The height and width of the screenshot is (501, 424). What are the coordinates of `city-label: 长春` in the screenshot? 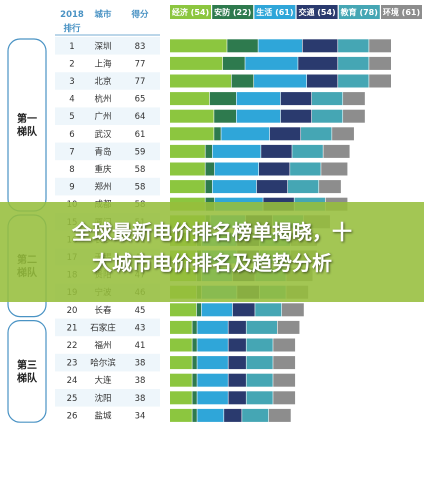 It's located at (103, 310).